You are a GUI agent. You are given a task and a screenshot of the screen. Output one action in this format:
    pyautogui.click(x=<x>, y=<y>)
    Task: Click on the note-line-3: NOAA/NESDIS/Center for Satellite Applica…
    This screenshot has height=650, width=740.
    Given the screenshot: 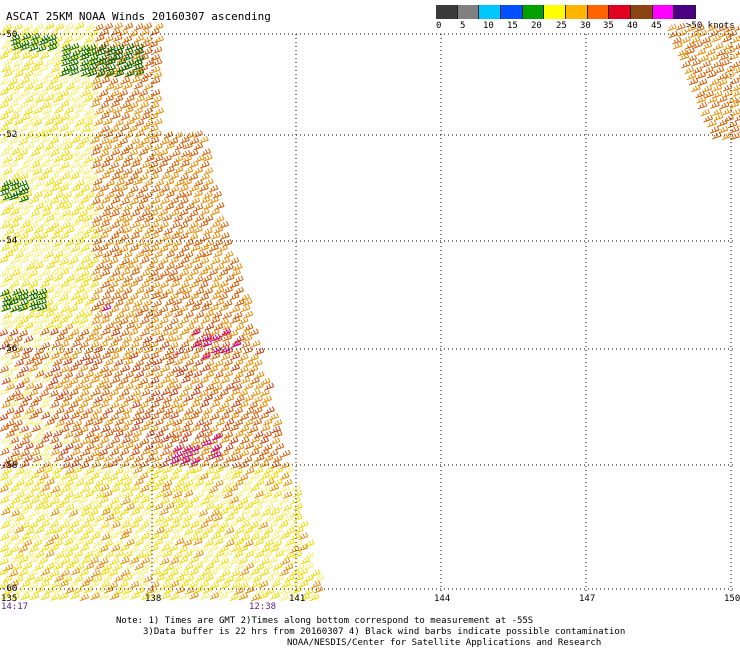 What is the action you would take?
    pyautogui.click(x=444, y=643)
    